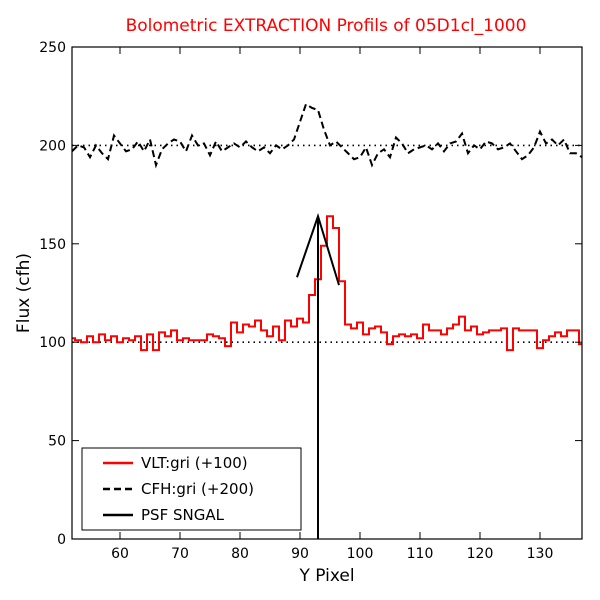  What do you see at coordinates (120, 554) in the screenshot?
I see `x-tick-label: 60` at bounding box center [120, 554].